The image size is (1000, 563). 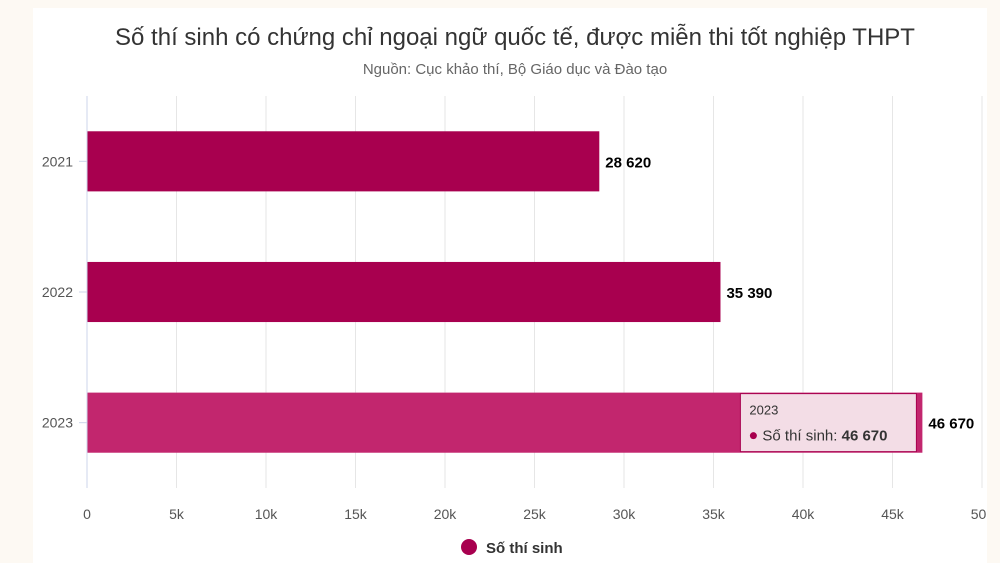 What do you see at coordinates (763, 410) in the screenshot?
I see `tooltip-category: 2023` at bounding box center [763, 410].